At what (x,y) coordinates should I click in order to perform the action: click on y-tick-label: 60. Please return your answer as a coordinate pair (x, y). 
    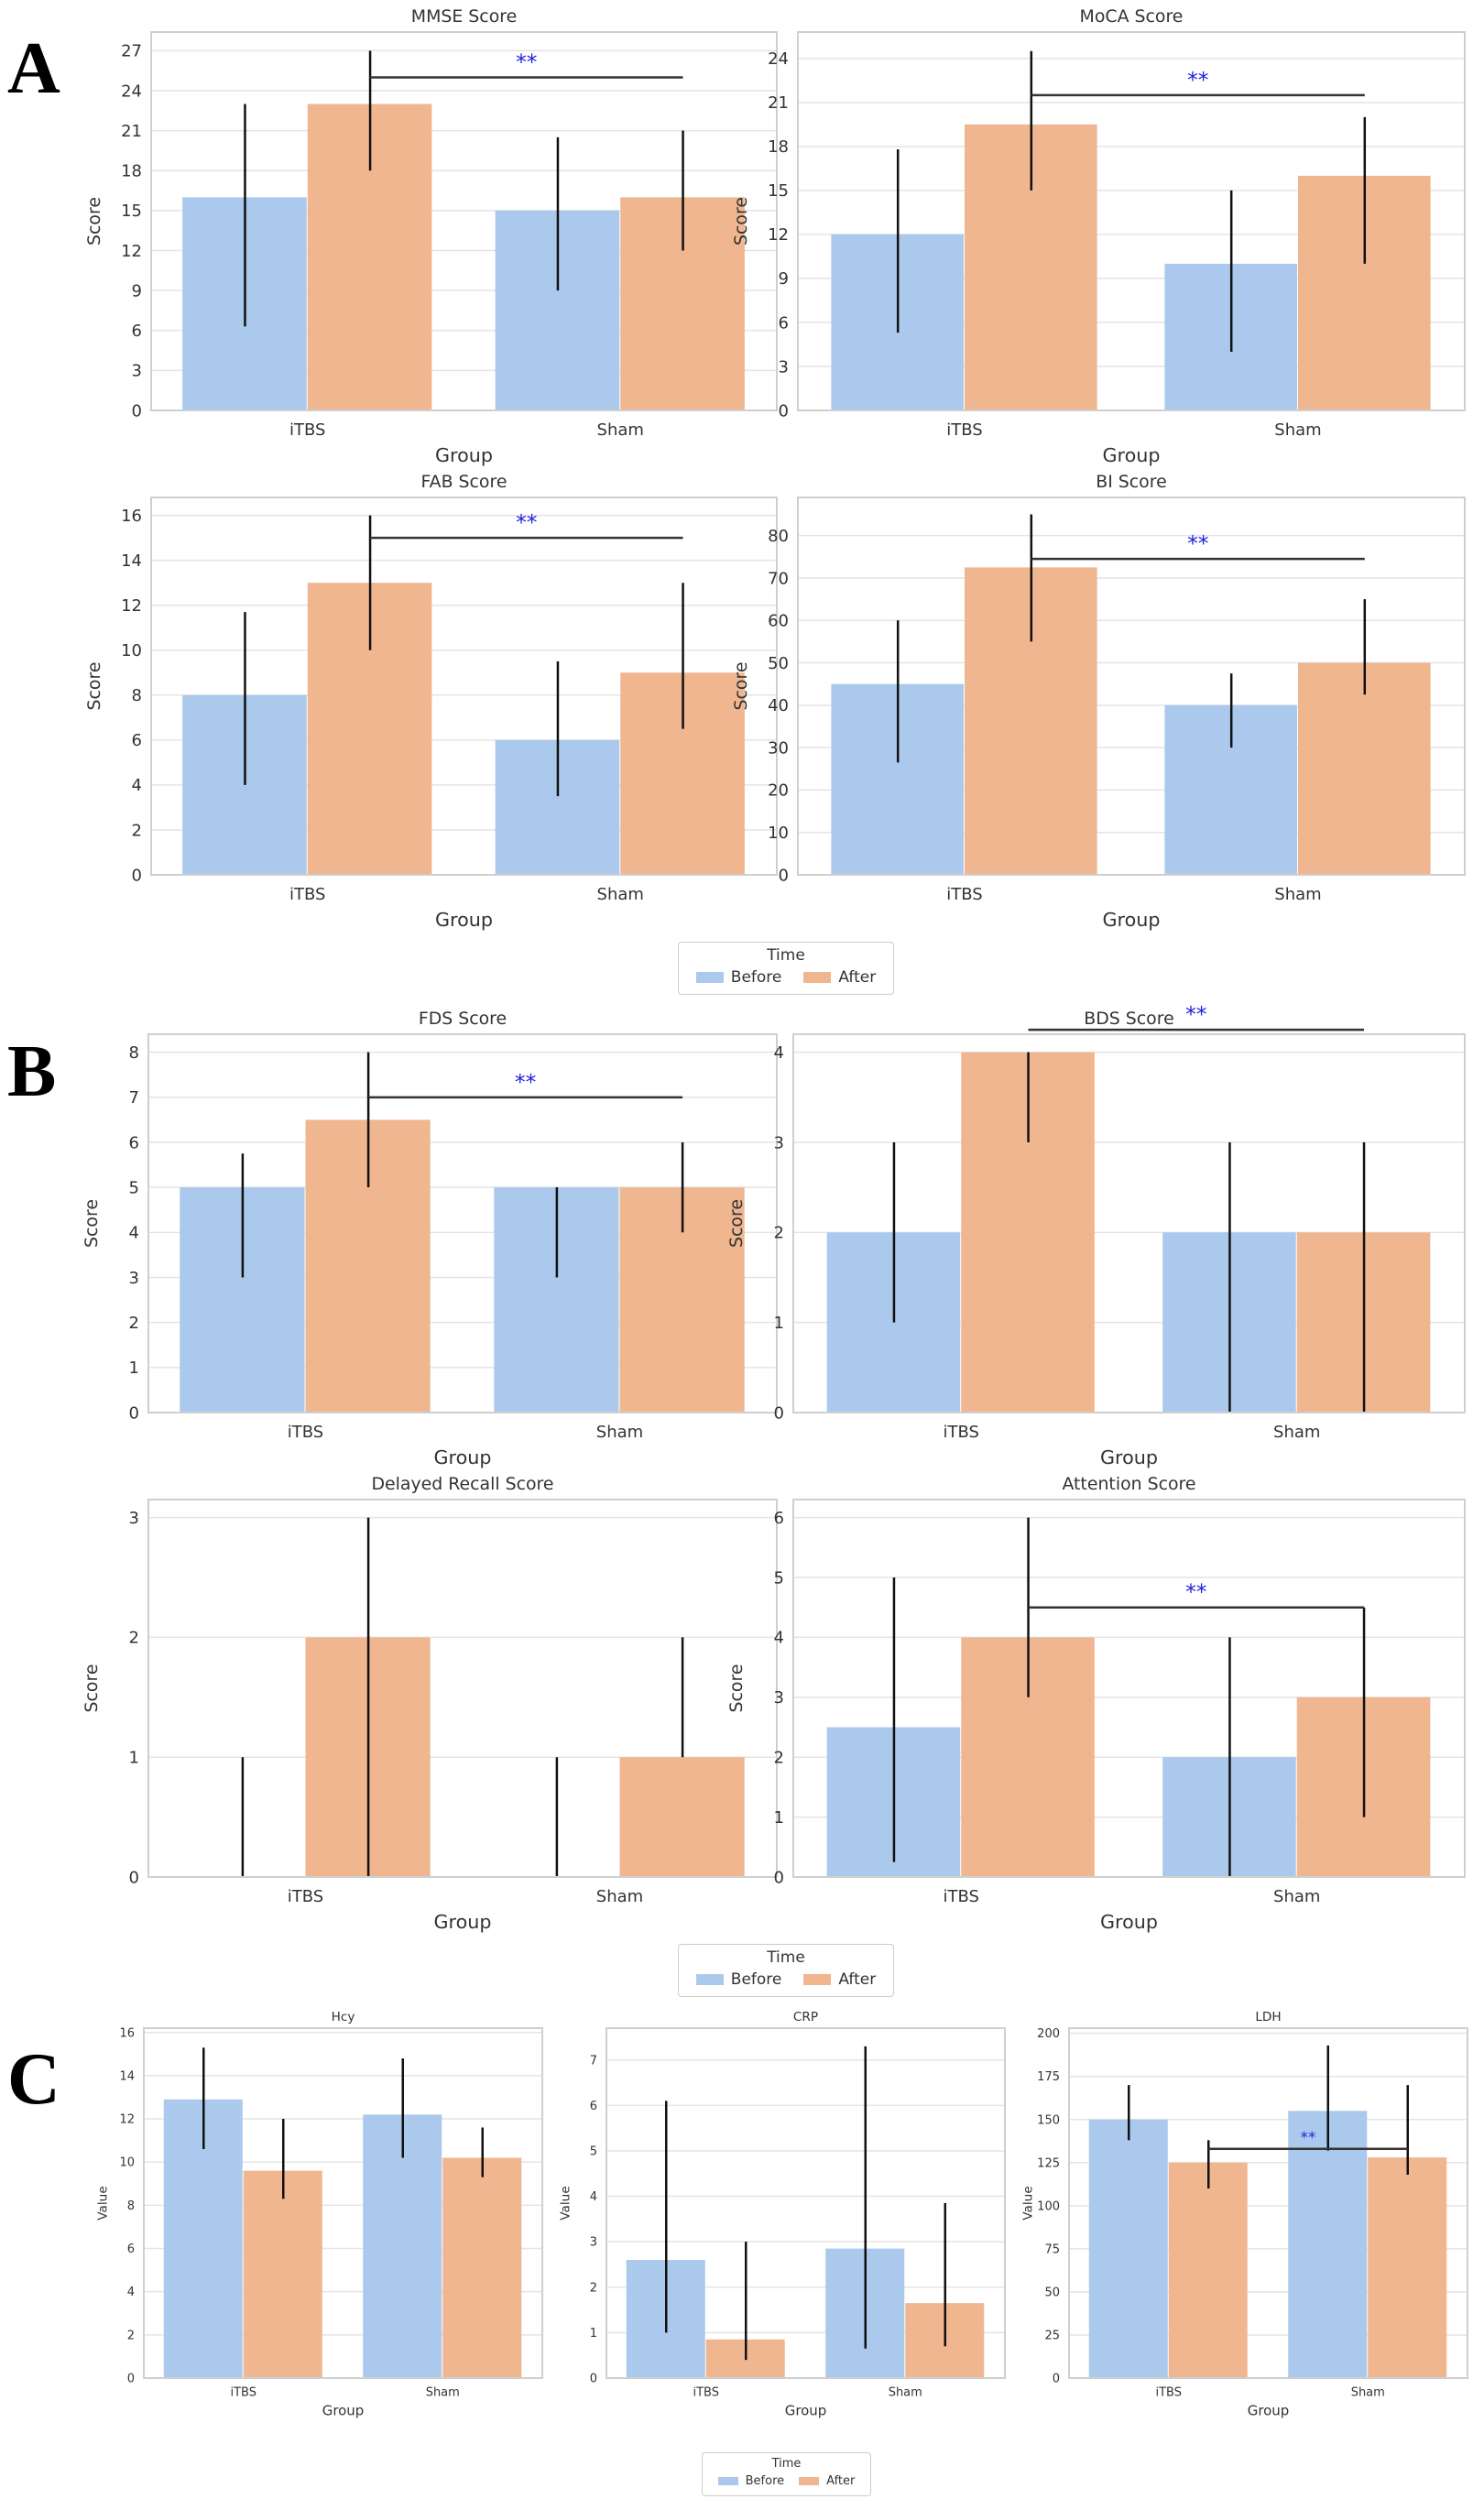
    Looking at the image, I should click on (778, 621).